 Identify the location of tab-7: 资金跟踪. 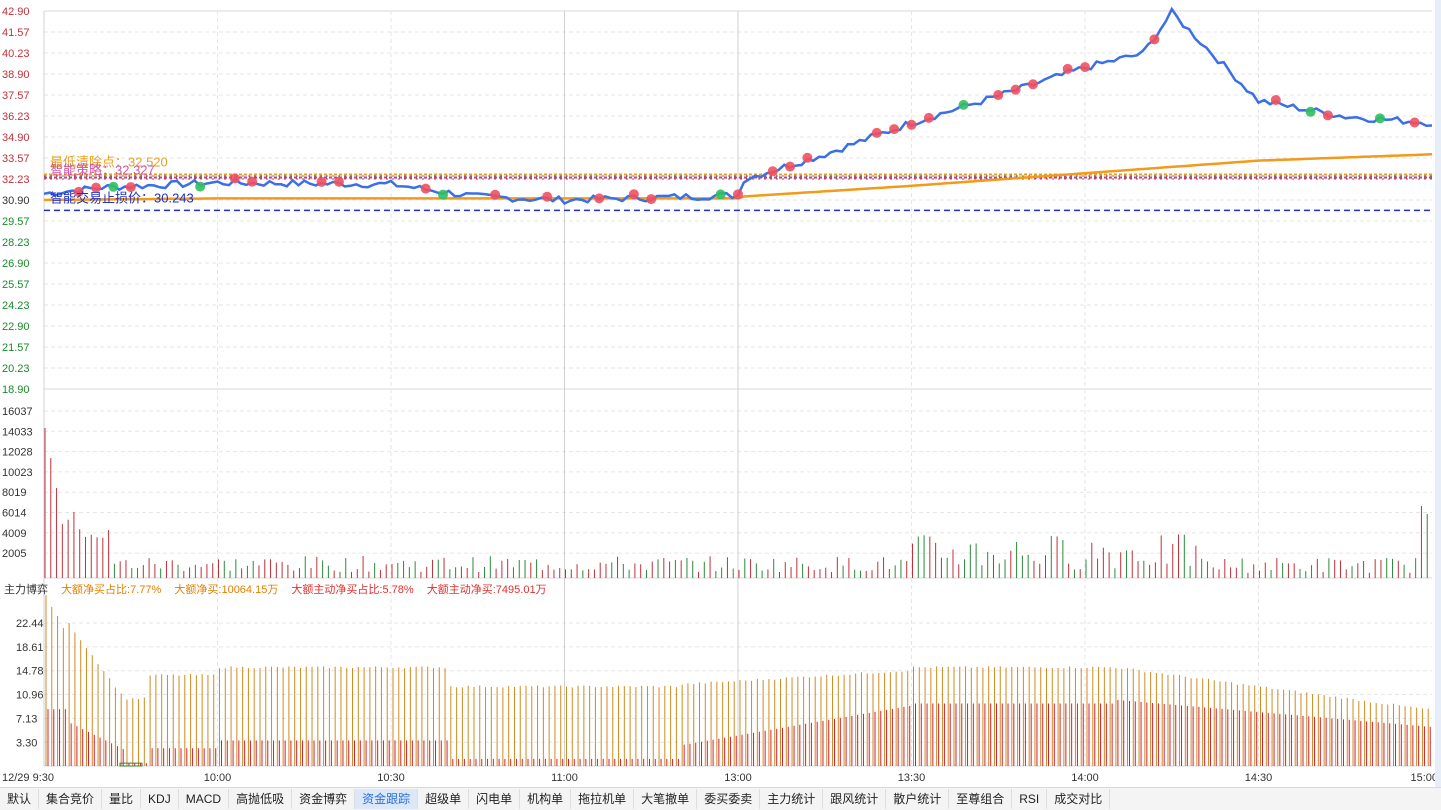
(387, 799).